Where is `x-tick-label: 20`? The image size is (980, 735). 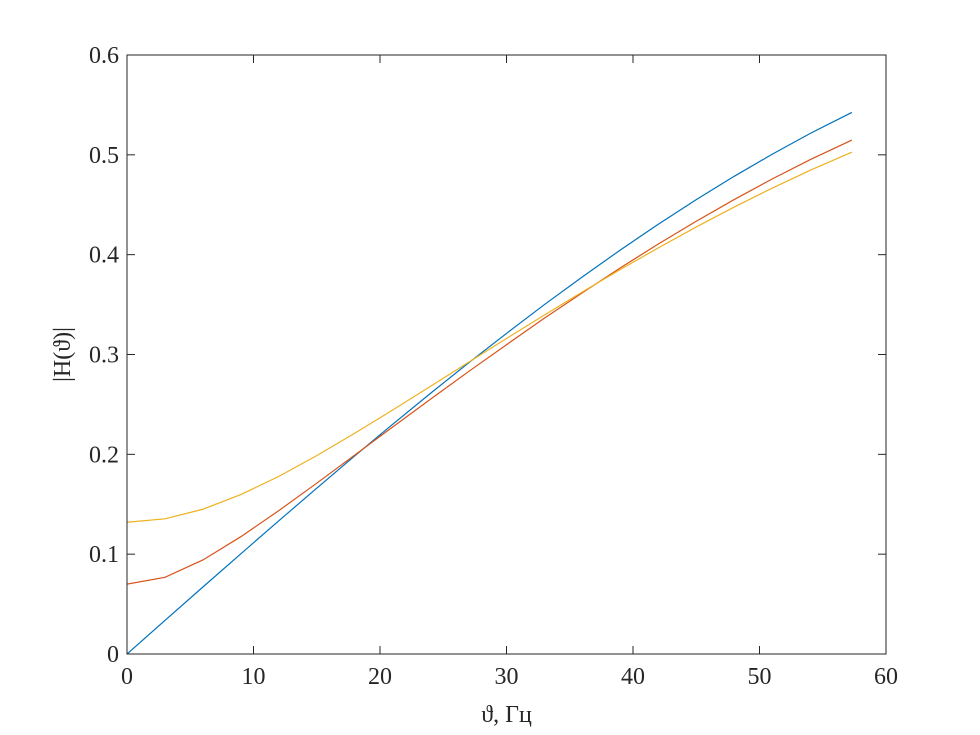 x-tick-label: 20 is located at coordinates (380, 677).